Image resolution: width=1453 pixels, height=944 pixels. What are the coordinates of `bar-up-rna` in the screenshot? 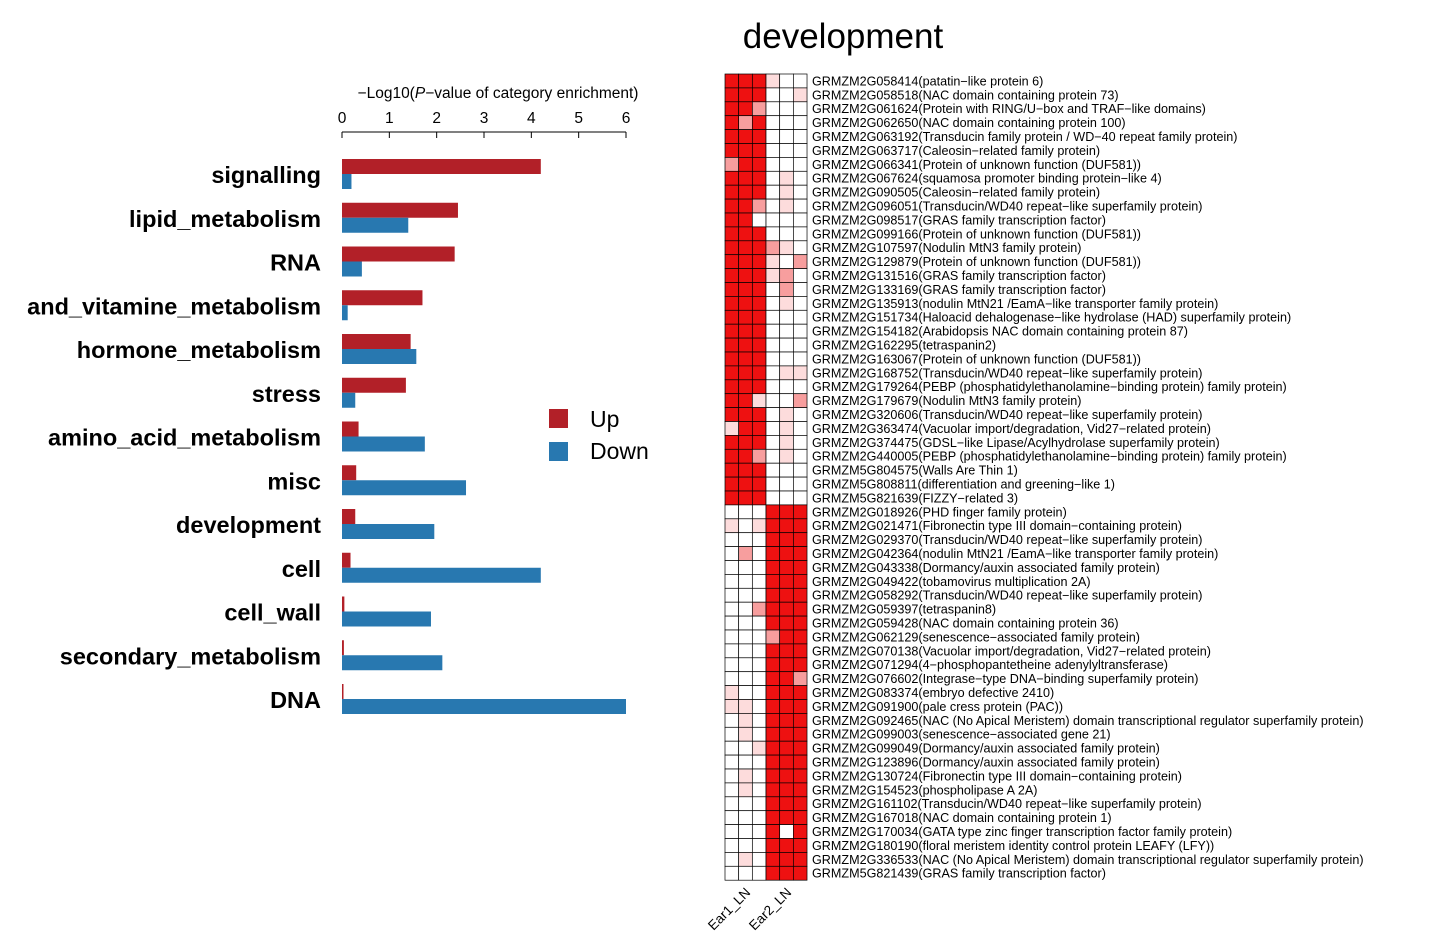 It's located at (398, 254).